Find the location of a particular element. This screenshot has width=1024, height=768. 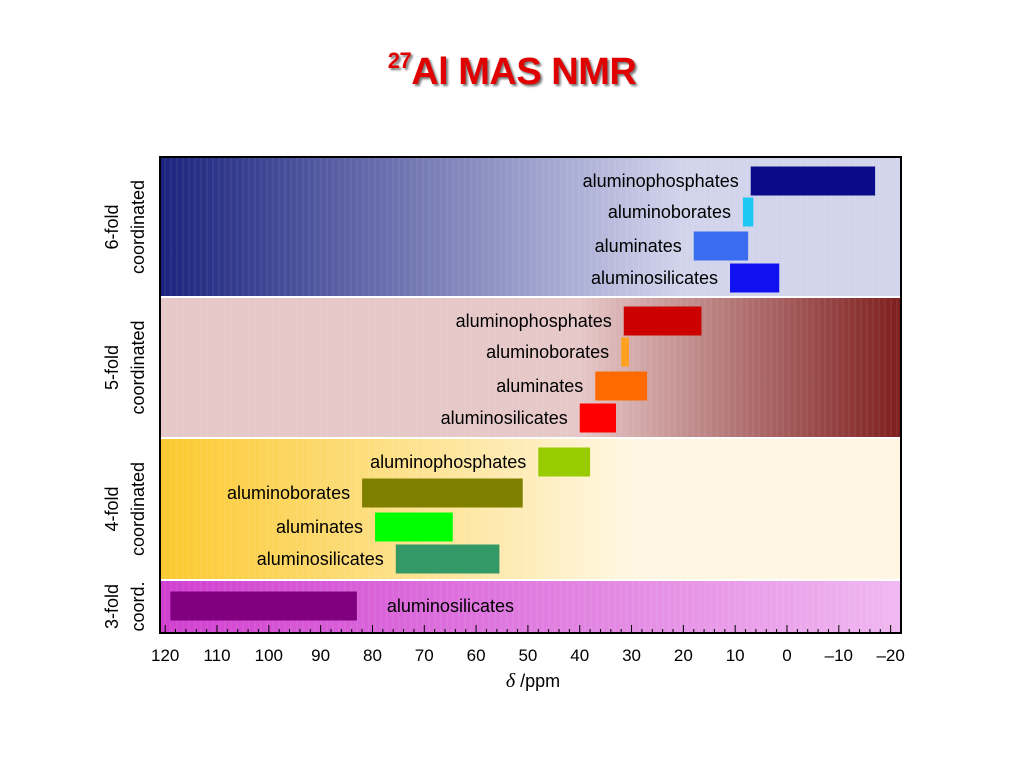

x-axis-label: δ /ppm is located at coordinates (533, 681).